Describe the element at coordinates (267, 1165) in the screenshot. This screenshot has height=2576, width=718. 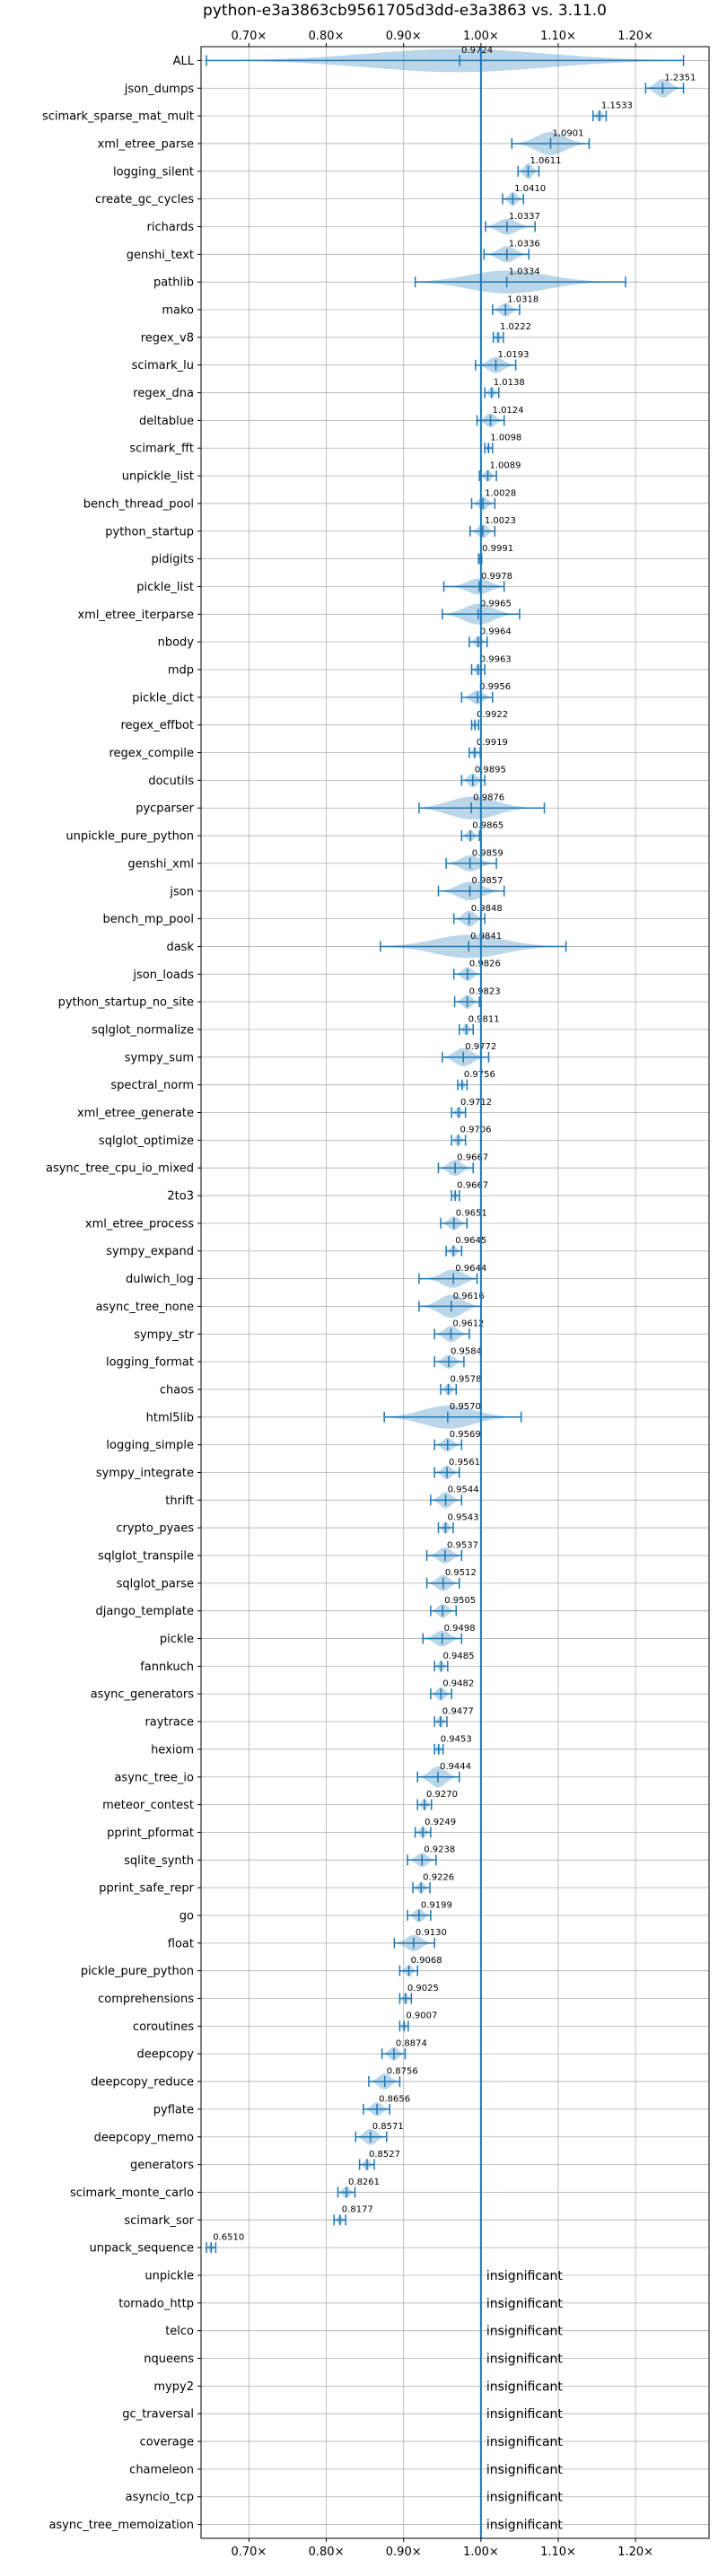
I see `benchmark-async-tree-cpu-io-mixed: async_tree_cpu_io_mixed 0.9667` at that location.